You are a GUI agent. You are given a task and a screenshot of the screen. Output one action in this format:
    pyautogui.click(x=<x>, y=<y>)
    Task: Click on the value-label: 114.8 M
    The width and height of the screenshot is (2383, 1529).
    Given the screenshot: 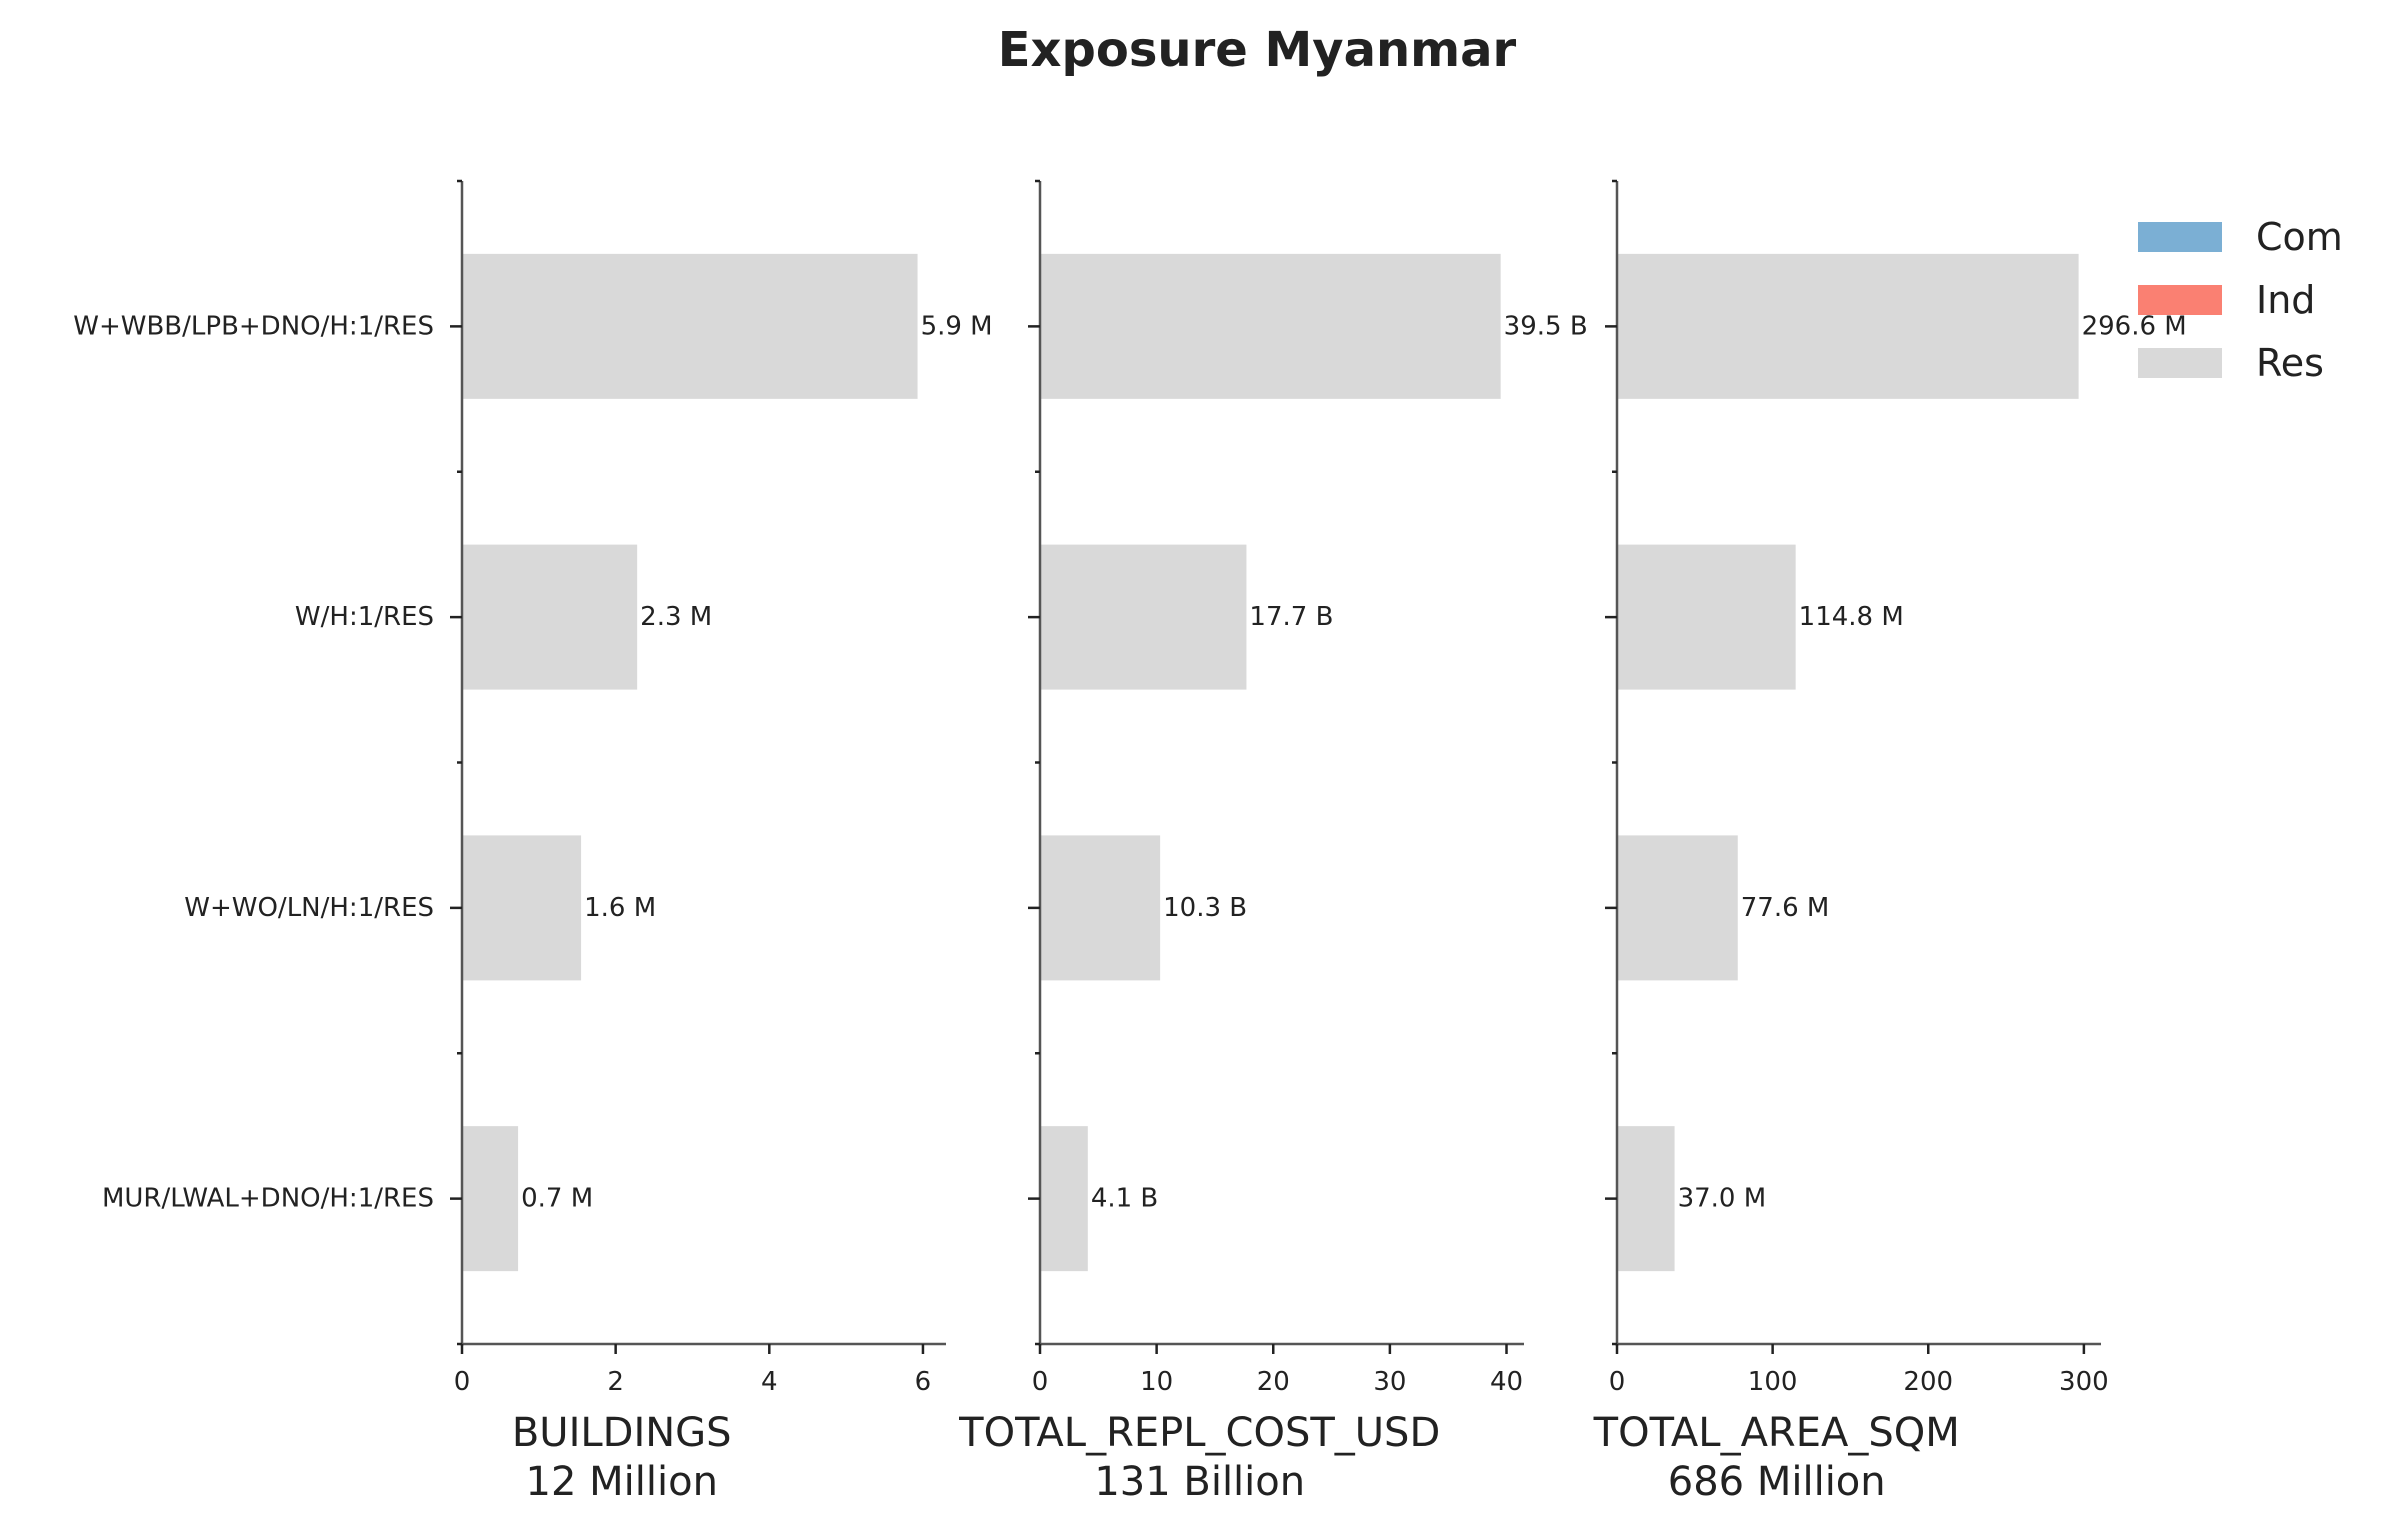 What is the action you would take?
    pyautogui.click(x=1851, y=617)
    